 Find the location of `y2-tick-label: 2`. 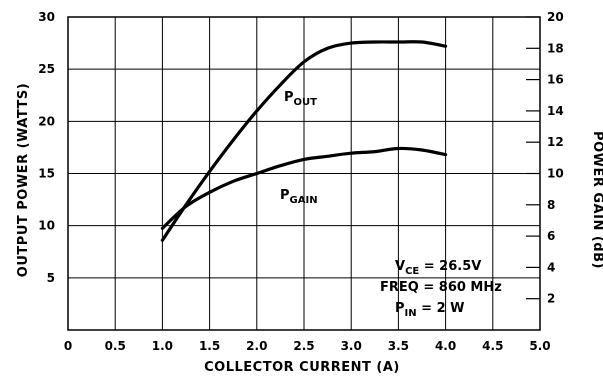

y2-tick-label: 2 is located at coordinates (551, 299).